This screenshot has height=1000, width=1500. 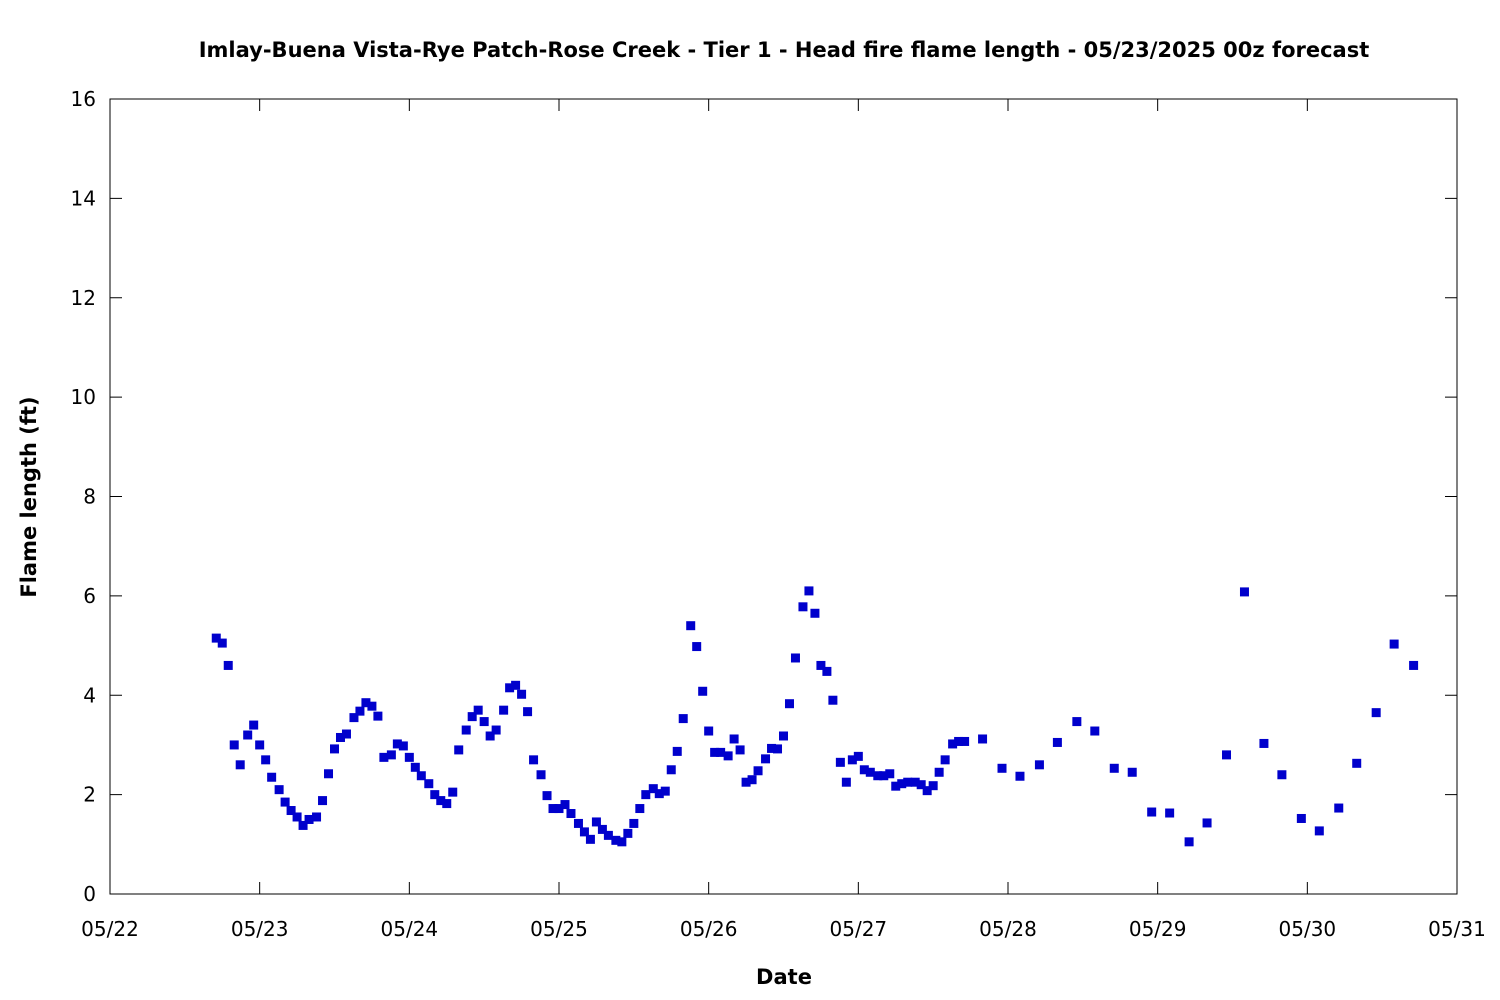 I want to click on y-tick-label: 6, so click(x=89, y=596).